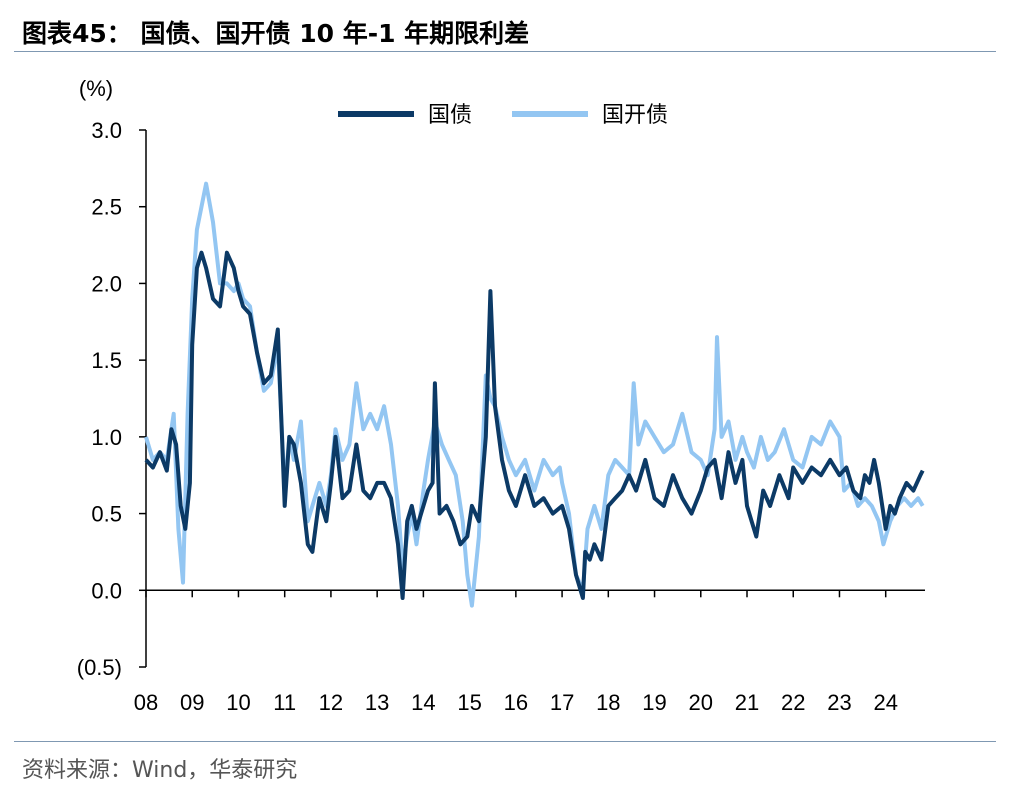  Describe the element at coordinates (654, 702) in the screenshot. I see `x-tick-label: 19` at that location.